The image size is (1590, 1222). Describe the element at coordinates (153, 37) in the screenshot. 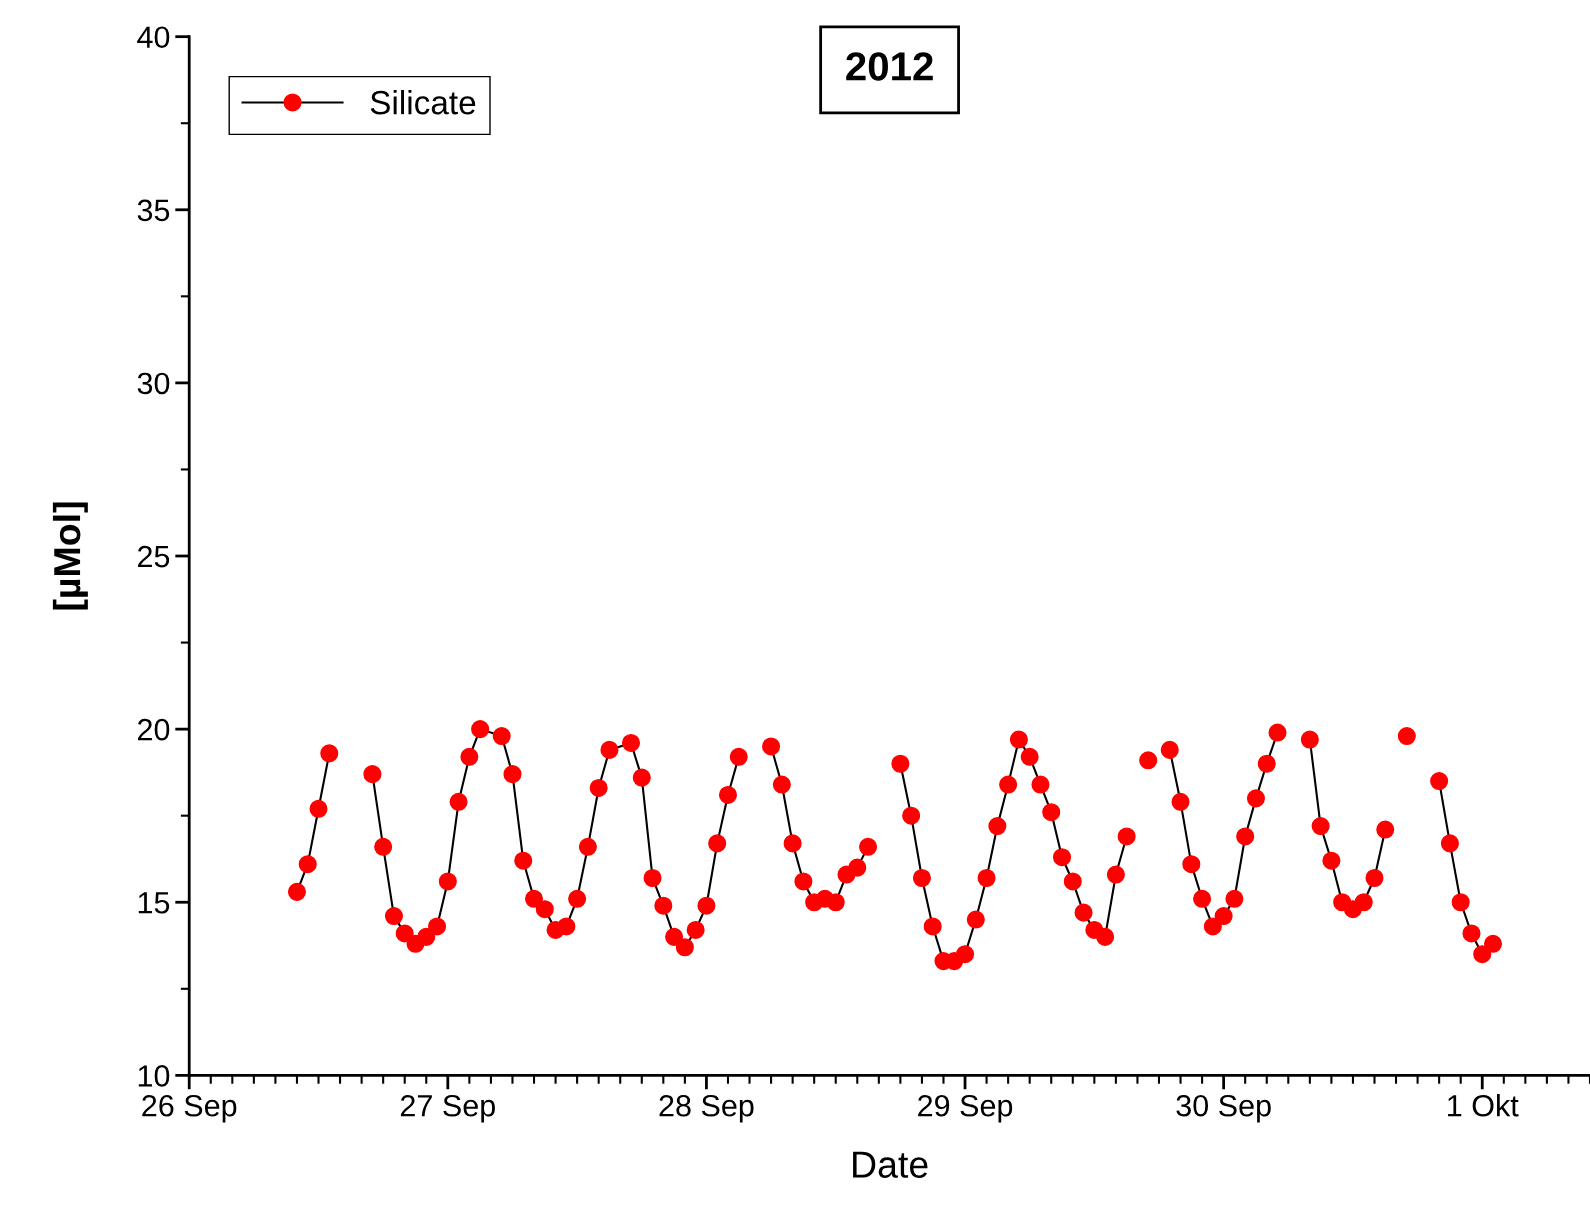

I see `y-tick-label: 40` at that location.